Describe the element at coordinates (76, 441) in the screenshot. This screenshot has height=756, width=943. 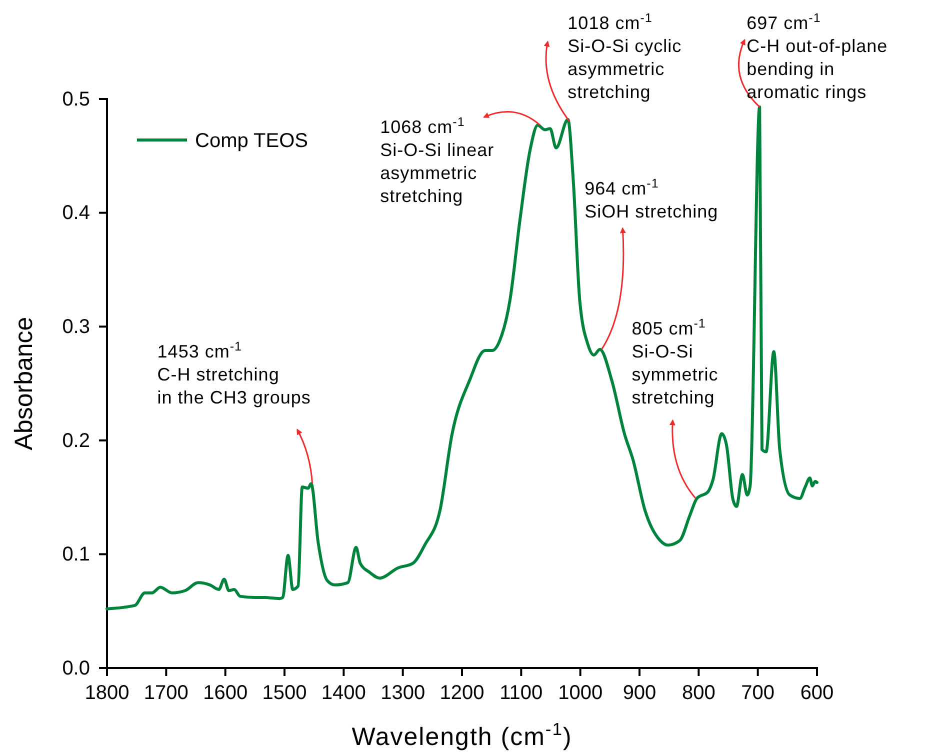
I see `y-tick-label: 0.2` at that location.